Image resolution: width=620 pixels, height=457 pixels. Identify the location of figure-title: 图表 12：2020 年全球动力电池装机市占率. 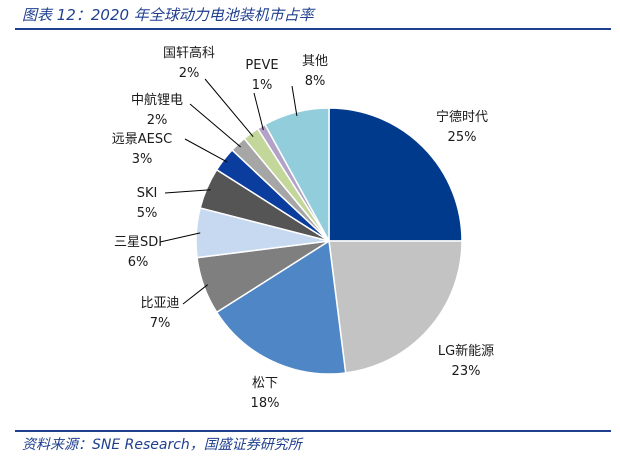
(168, 15).